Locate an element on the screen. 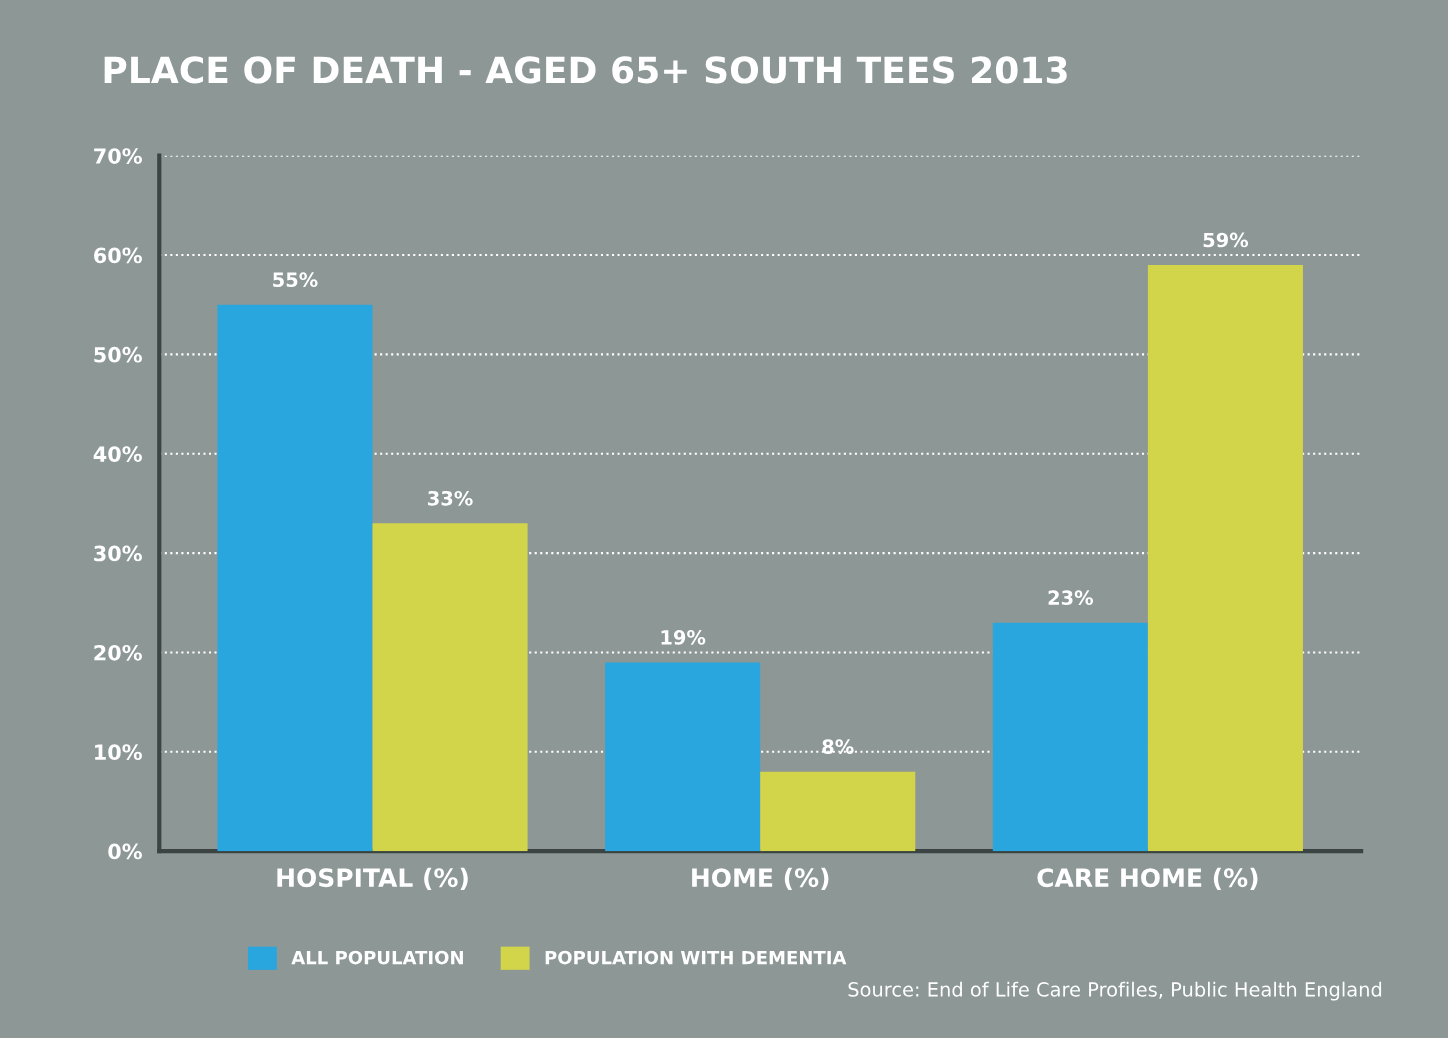 The width and height of the screenshot is (1448, 1038). x-tick-label: CARE HOME (%) is located at coordinates (1147, 879).